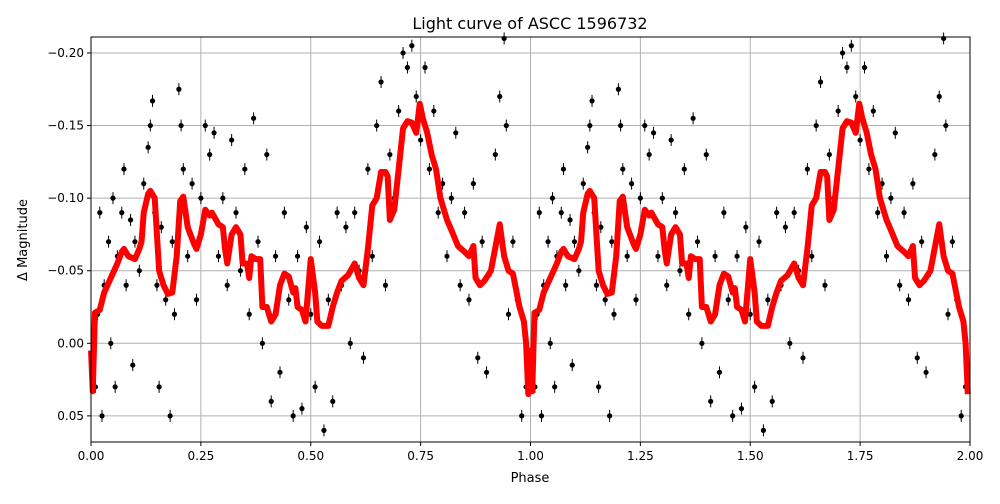  Describe the element at coordinates (970, 456) in the screenshot. I see `x-tick-label: 2.00` at that location.